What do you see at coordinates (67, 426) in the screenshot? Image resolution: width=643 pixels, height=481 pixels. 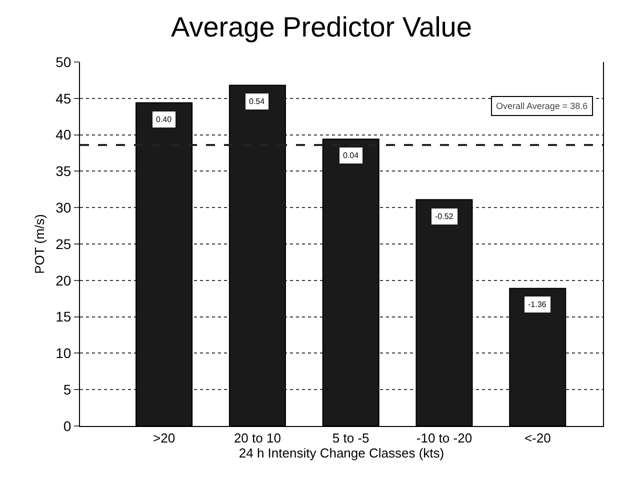 I see `y-tick-label: 0` at bounding box center [67, 426].